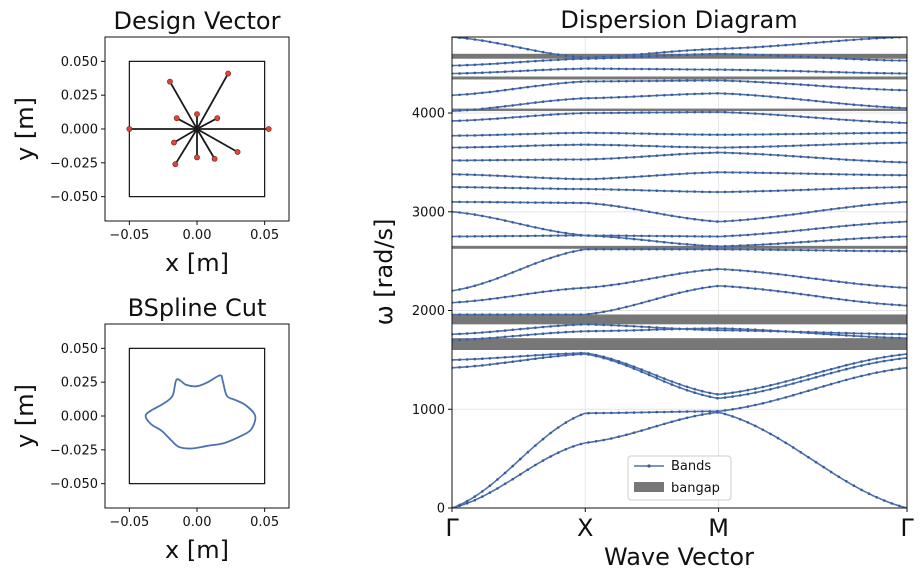 This screenshot has height=581, width=924. I want to click on design-vector-ray, so click(206, 144).